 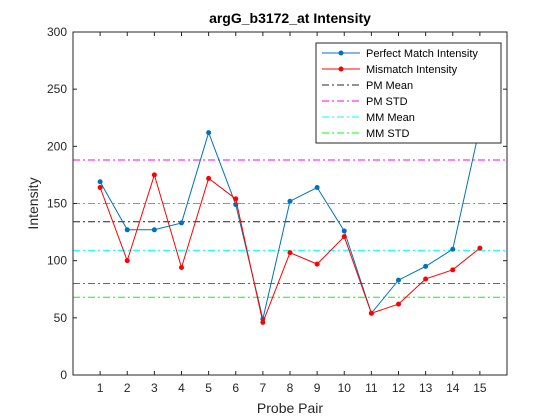 I want to click on legend-box, so click(x=408, y=93).